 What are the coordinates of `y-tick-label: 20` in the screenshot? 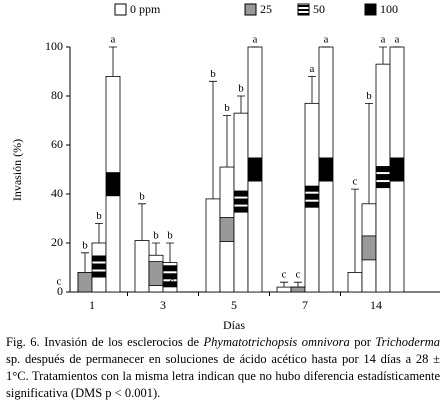 It's located at (57, 242).